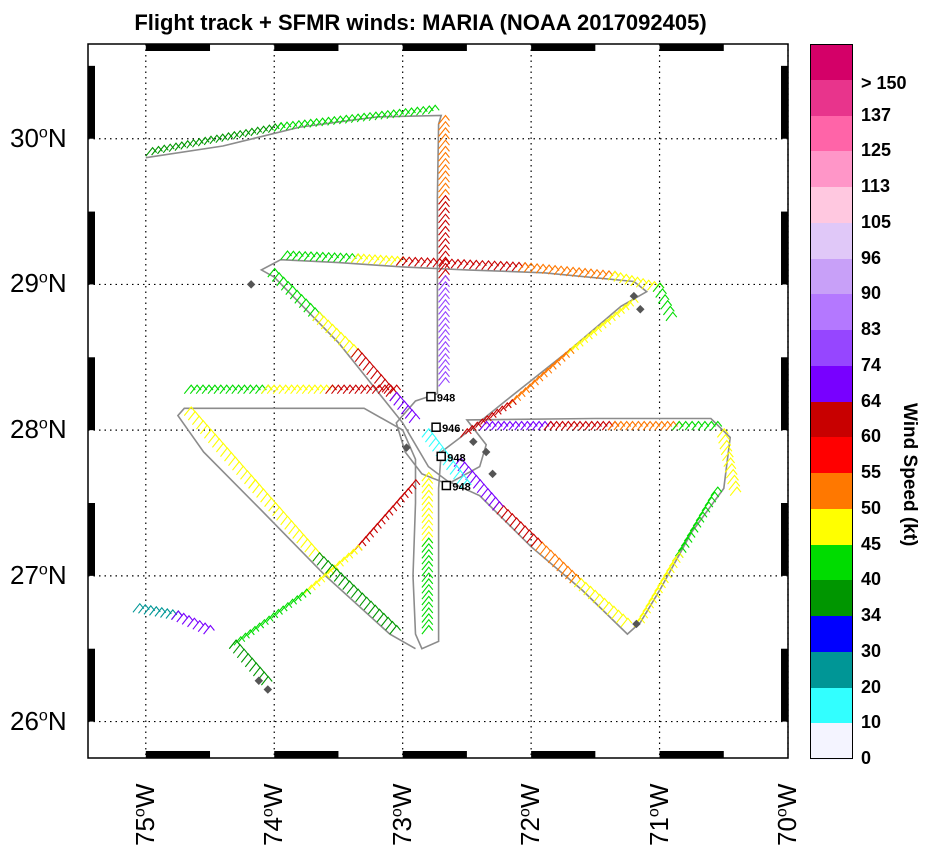 The image size is (931, 848). Describe the element at coordinates (871, 257) in the screenshot. I see `colorbar-label: 96` at that location.